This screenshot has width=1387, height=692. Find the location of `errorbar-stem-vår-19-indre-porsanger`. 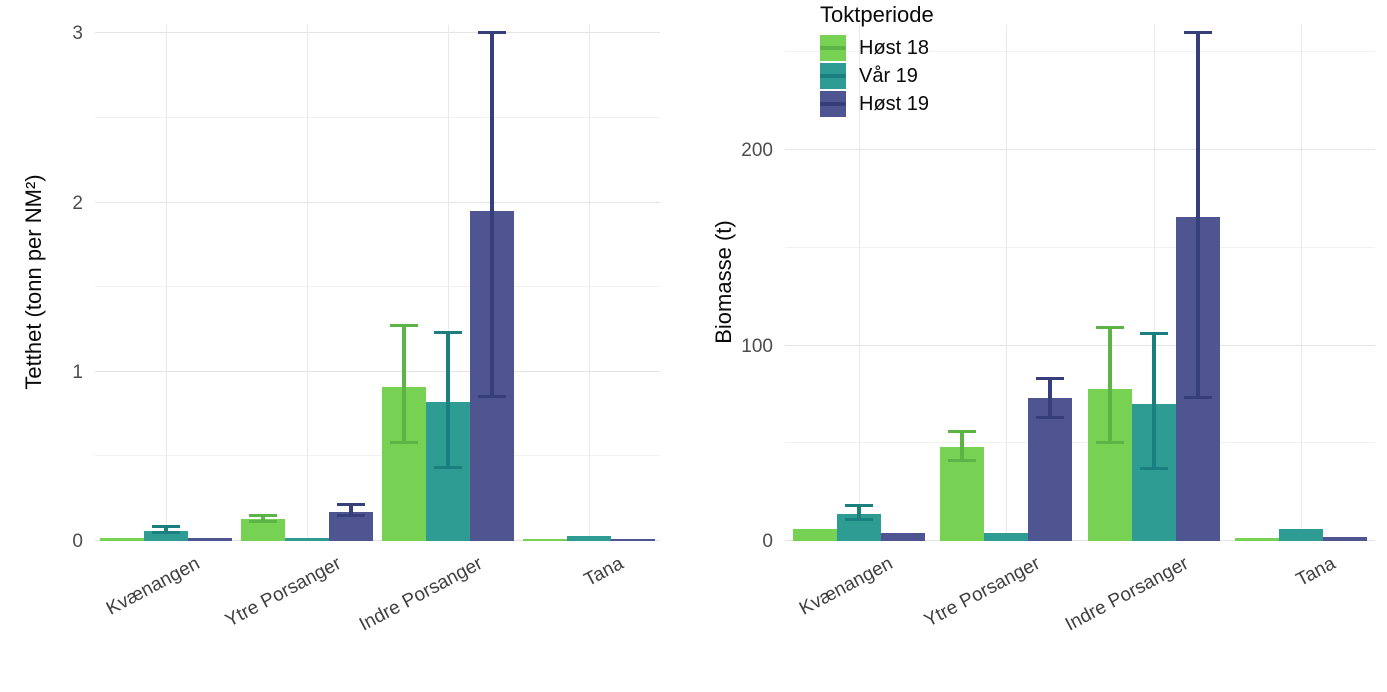

errorbar-stem-vår-19-indre-porsanger is located at coordinates (1153, 401).